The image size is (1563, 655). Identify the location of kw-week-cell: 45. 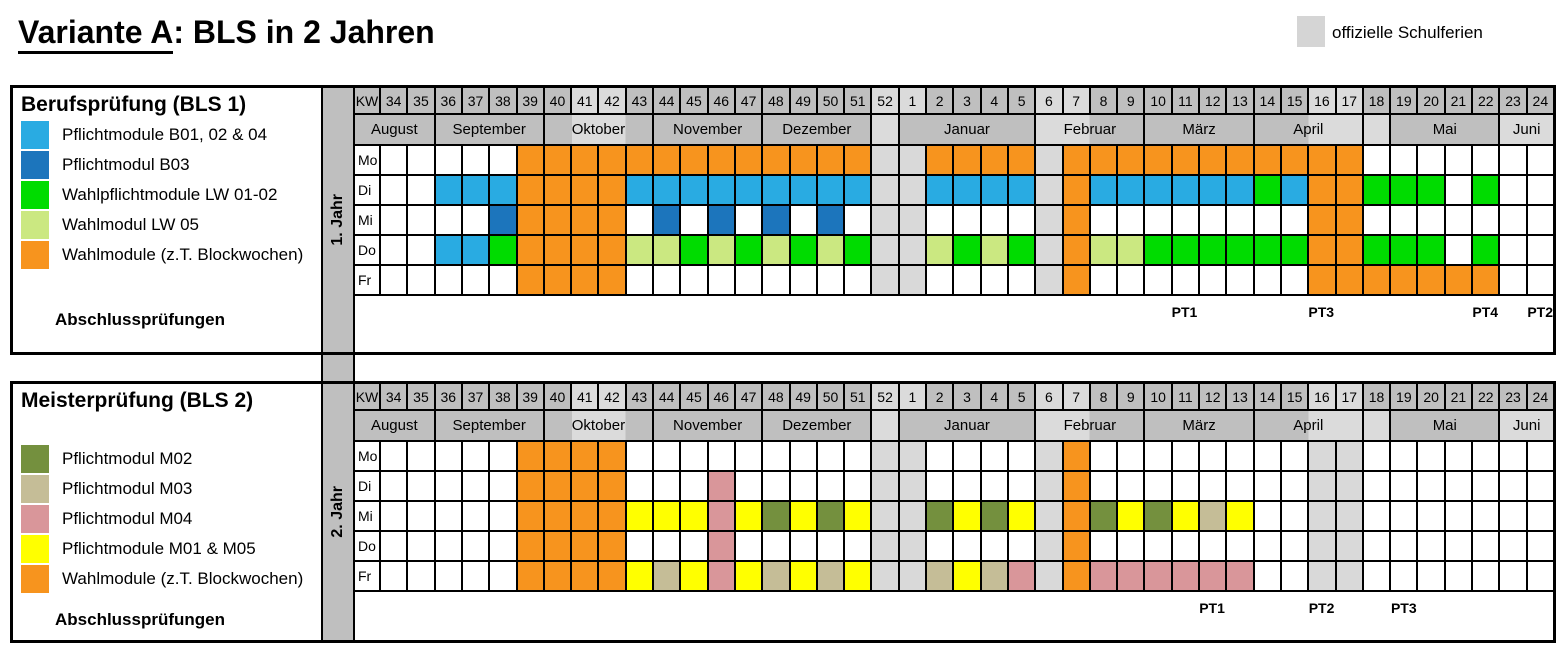
(694, 100).